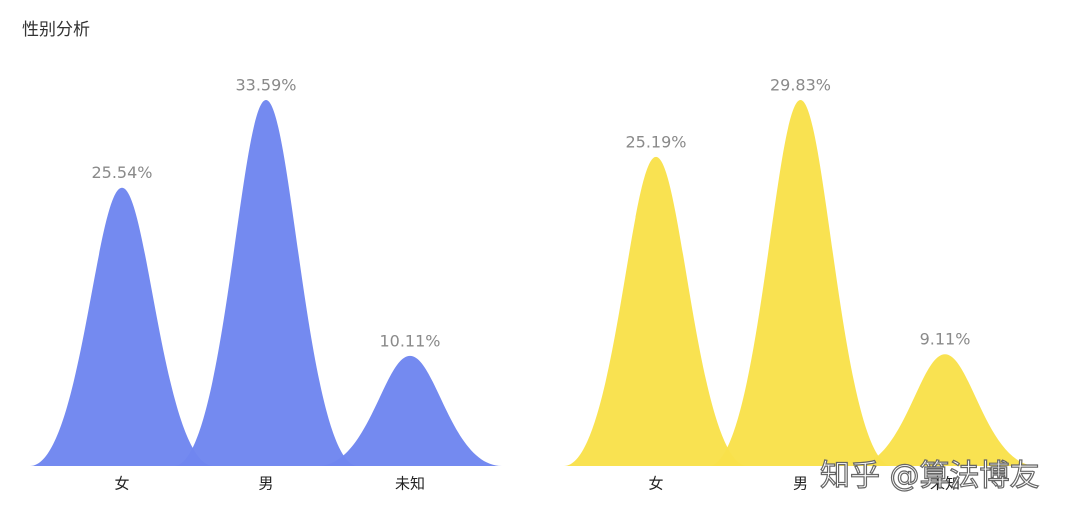 The width and height of the screenshot is (1080, 521). Describe the element at coordinates (655, 141) in the screenshot. I see `value-label: 25.19%` at that location.